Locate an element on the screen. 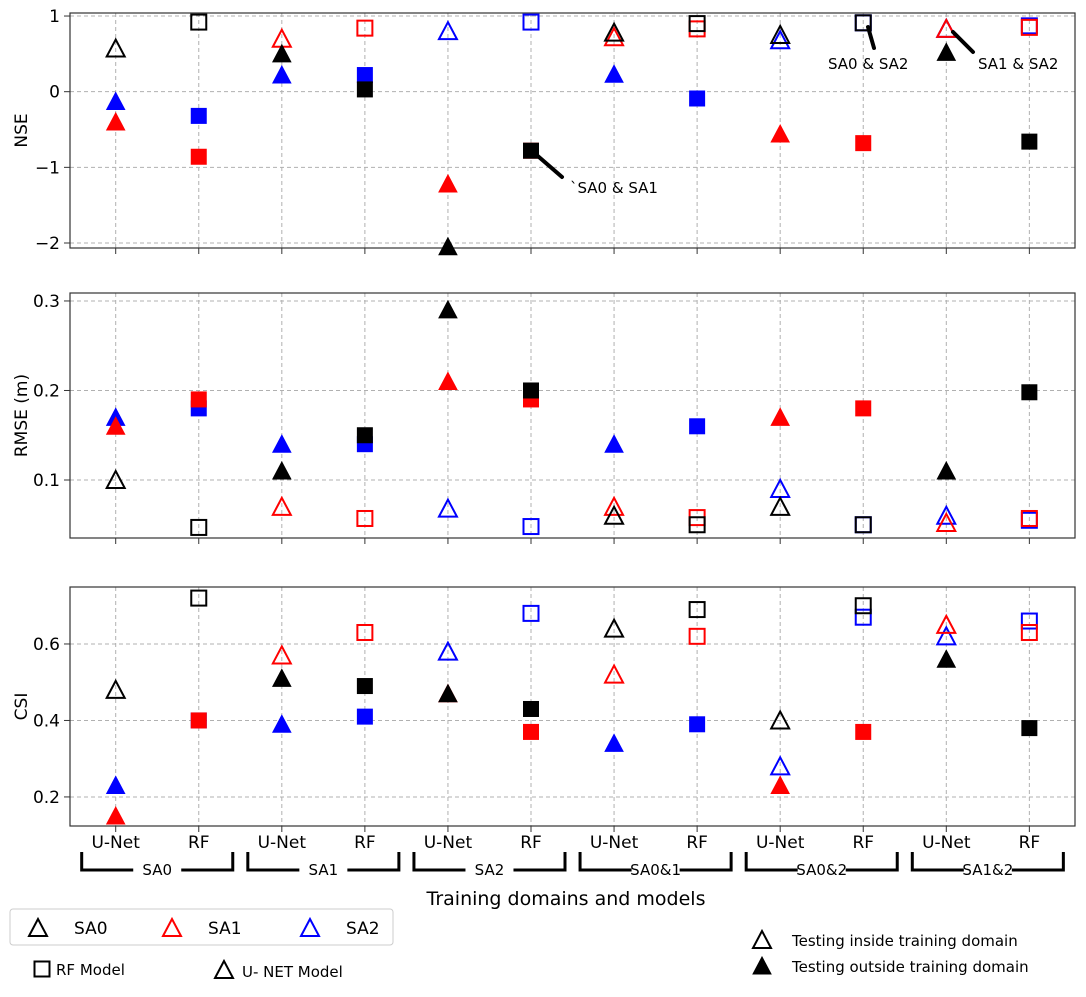 This screenshot has width=1086, height=997. y-tick-label: 0.4 is located at coordinates (46, 721).